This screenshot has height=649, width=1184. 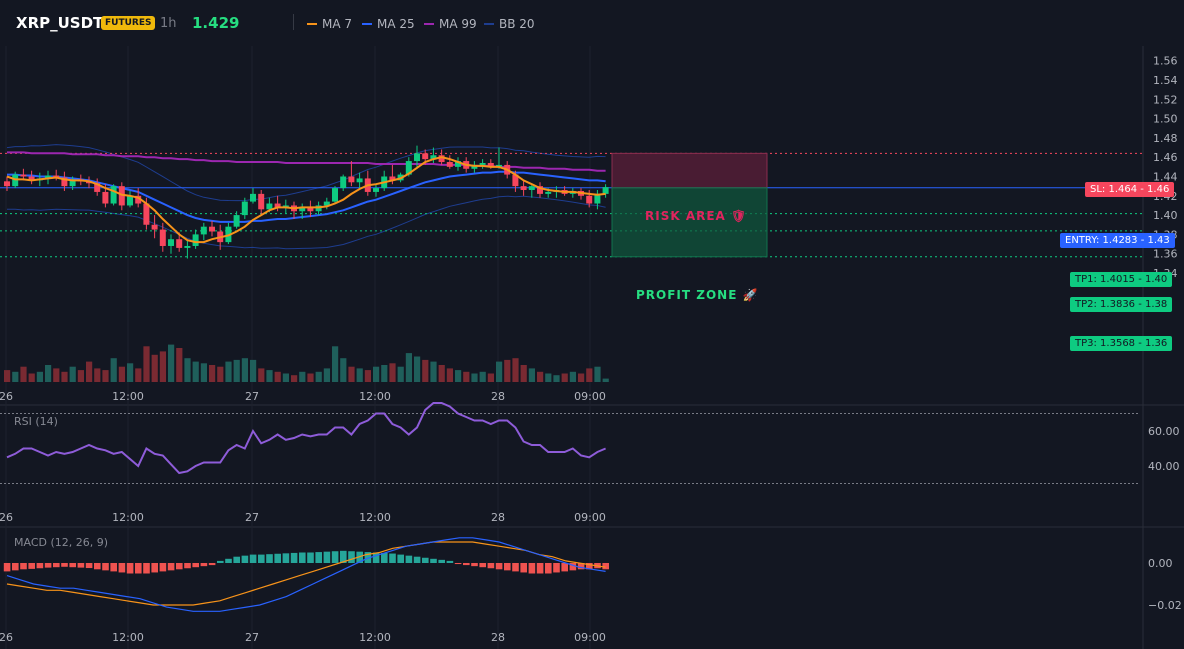 What do you see at coordinates (168, 23) in the screenshot?
I see `timeframe-label: 1h` at bounding box center [168, 23].